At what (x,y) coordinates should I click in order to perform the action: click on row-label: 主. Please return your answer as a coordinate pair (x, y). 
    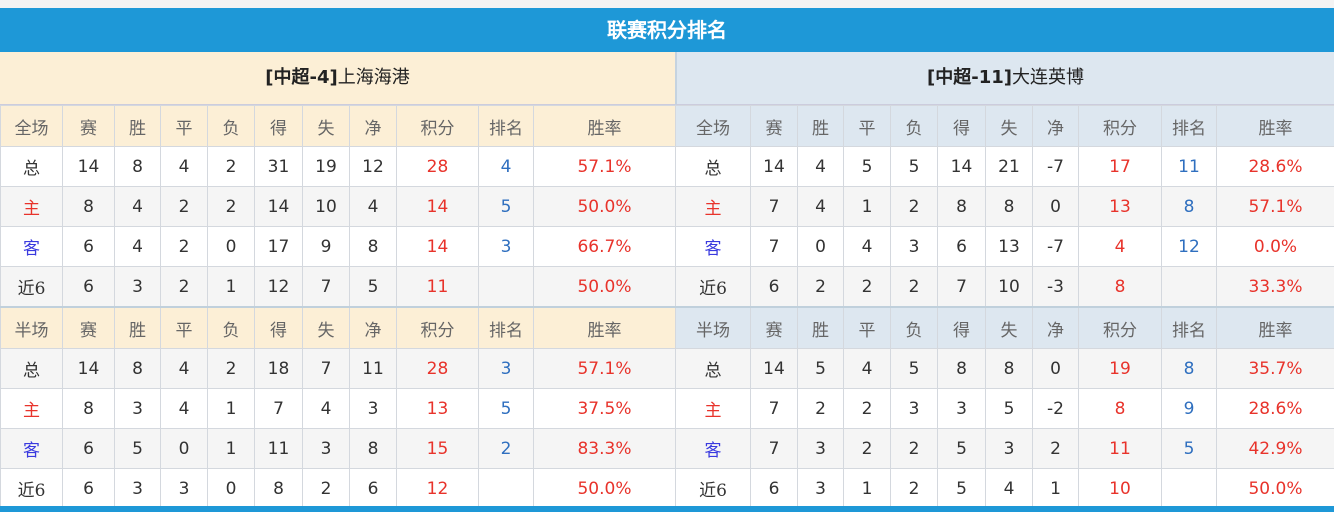
    Looking at the image, I should click on (713, 408).